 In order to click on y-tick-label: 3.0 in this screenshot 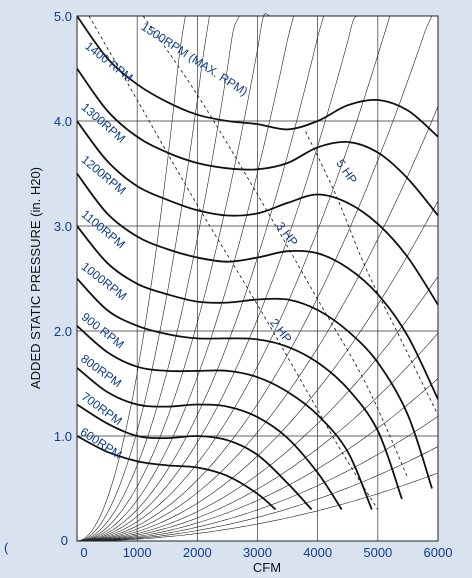, I will do `click(63, 226)`.